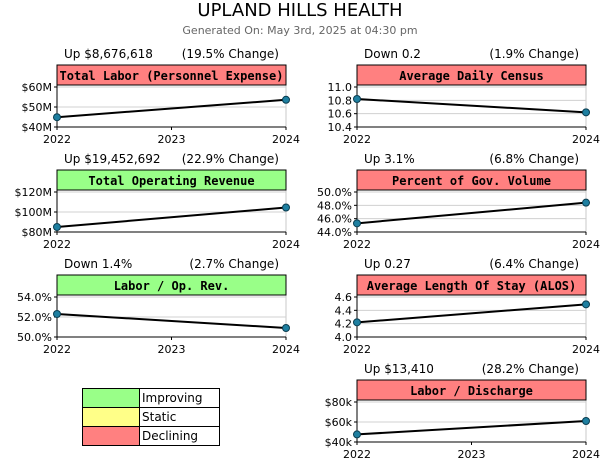 The image size is (600, 465). I want to click on legend-item-declining: Declining, so click(151, 435).